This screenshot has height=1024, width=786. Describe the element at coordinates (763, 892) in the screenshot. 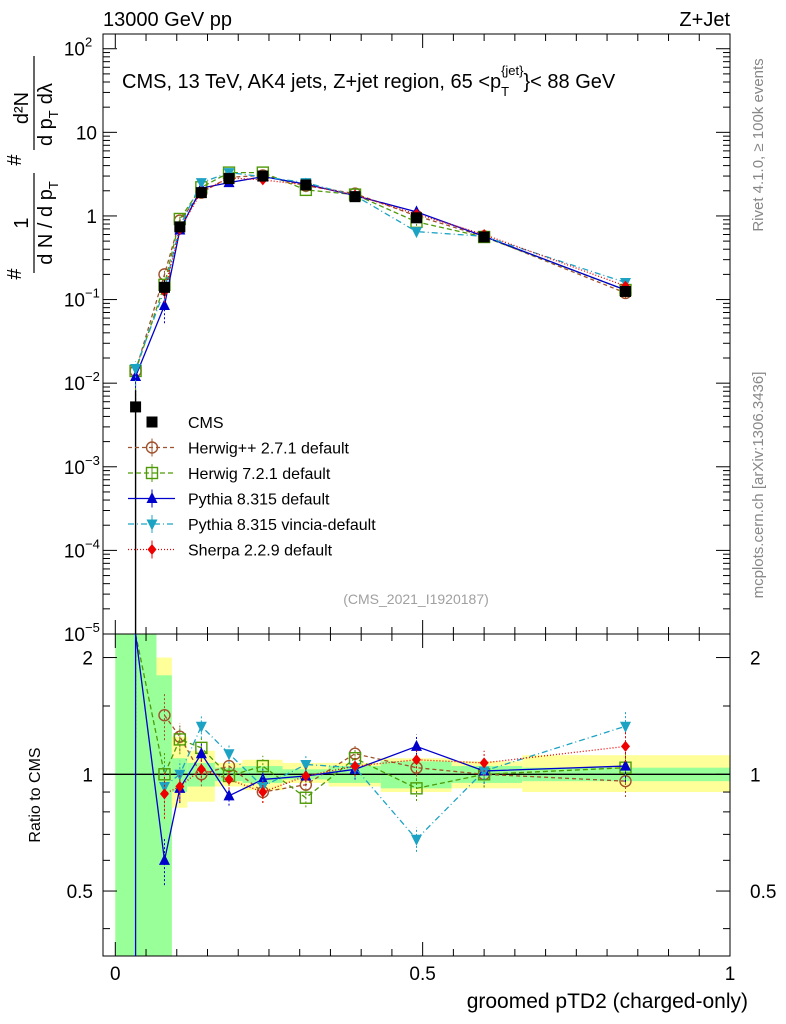

I see `ratio-y-tick-label-right: 0.5` at that location.